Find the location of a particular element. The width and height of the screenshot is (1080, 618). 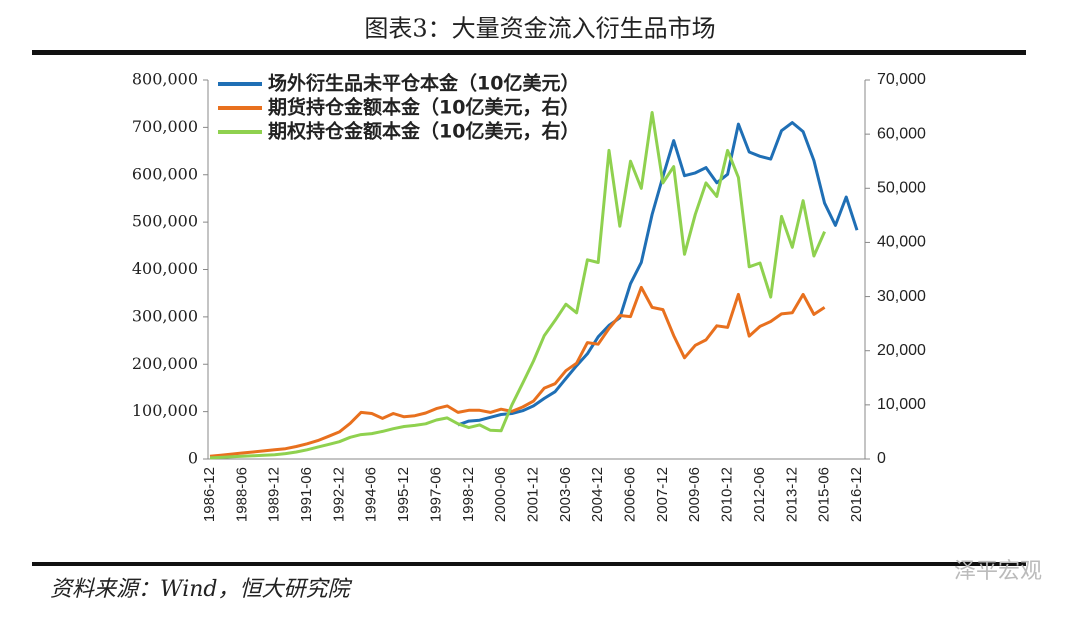

y-tick-label: 500,000 is located at coordinates (165, 221).